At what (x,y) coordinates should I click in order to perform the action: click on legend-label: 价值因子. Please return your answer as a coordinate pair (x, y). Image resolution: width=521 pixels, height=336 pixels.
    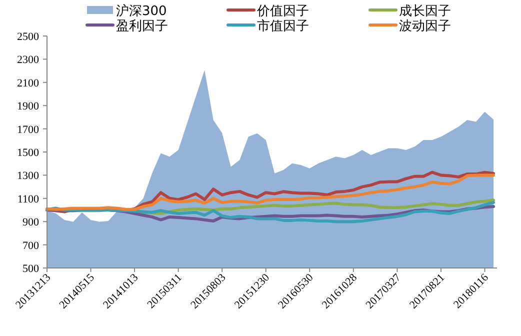
    Looking at the image, I should click on (282, 11).